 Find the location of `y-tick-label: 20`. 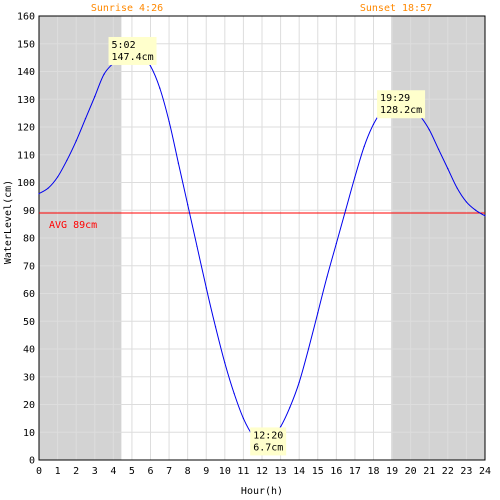

y-tick-label: 20 is located at coordinates (29, 405).